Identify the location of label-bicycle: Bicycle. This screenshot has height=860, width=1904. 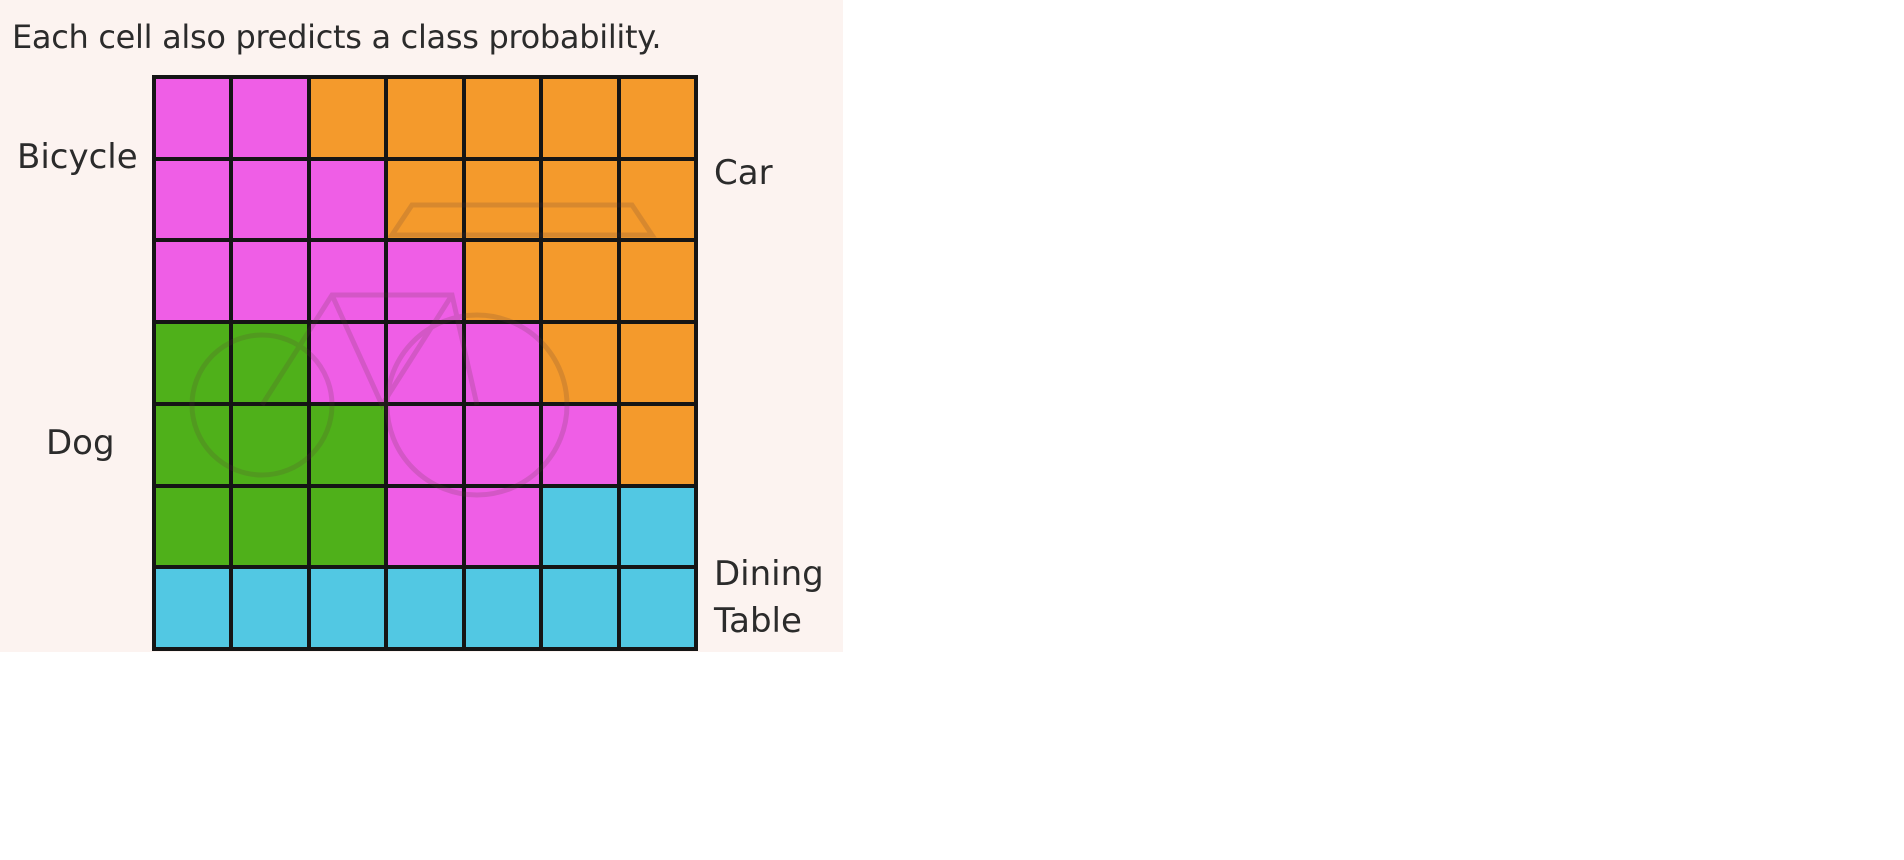
(77, 157).